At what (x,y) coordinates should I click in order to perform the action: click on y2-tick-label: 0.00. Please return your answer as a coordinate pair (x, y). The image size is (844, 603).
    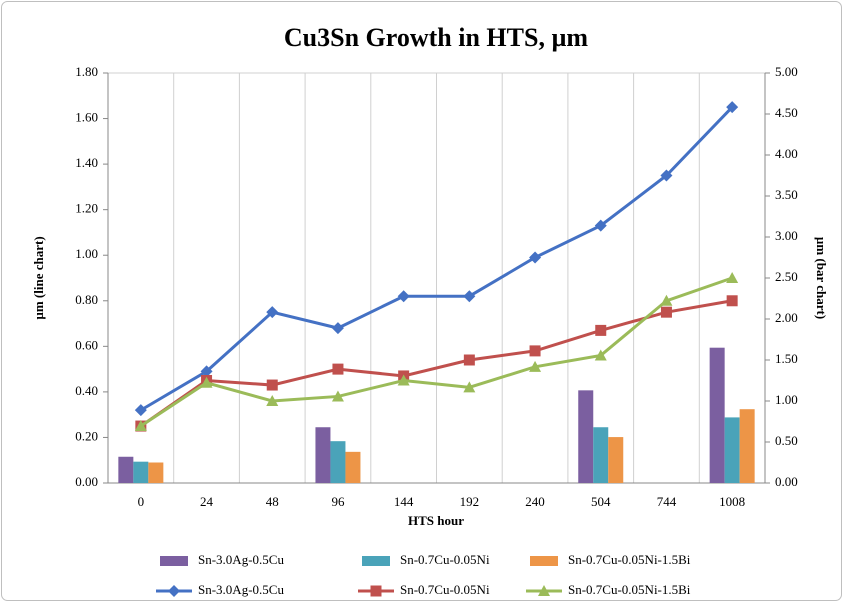
    Looking at the image, I should click on (786, 481).